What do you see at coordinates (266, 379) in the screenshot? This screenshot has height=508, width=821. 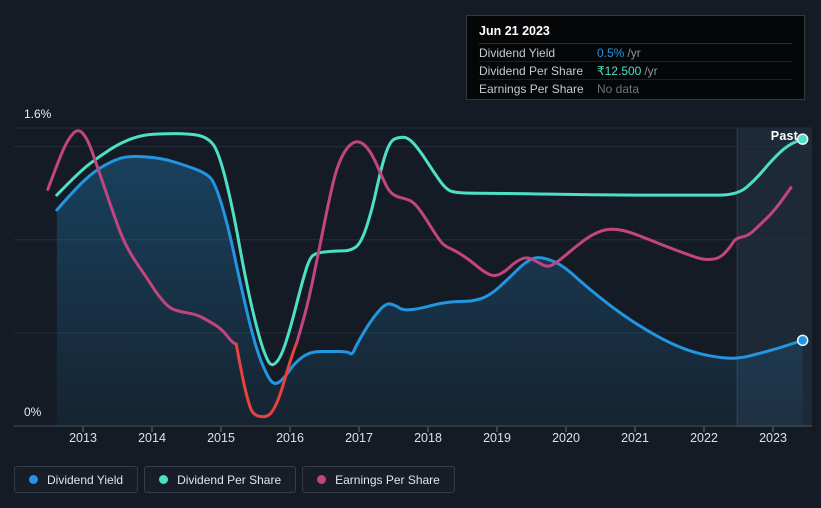 I see `earnings-per-share-line-seg1` at bounding box center [266, 379].